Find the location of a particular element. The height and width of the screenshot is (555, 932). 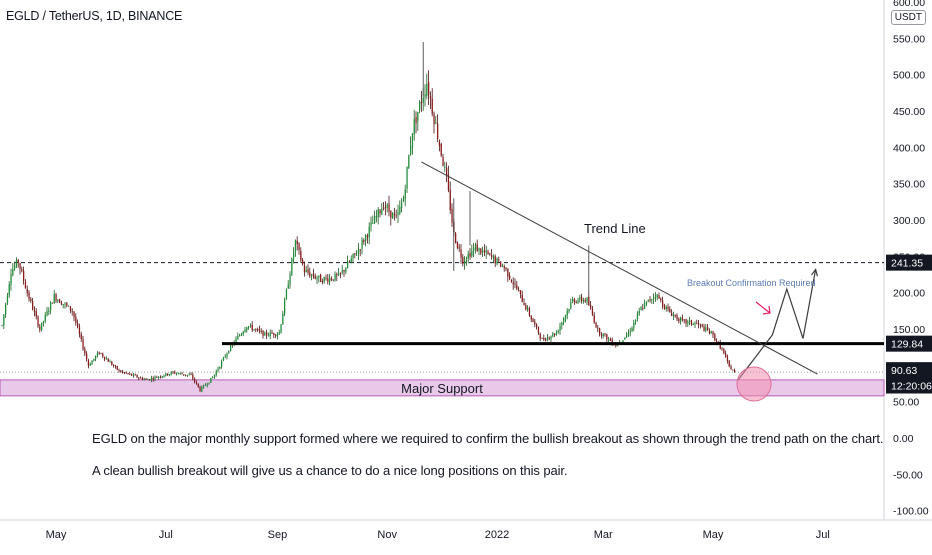

price-highlight-circle is located at coordinates (754, 384).